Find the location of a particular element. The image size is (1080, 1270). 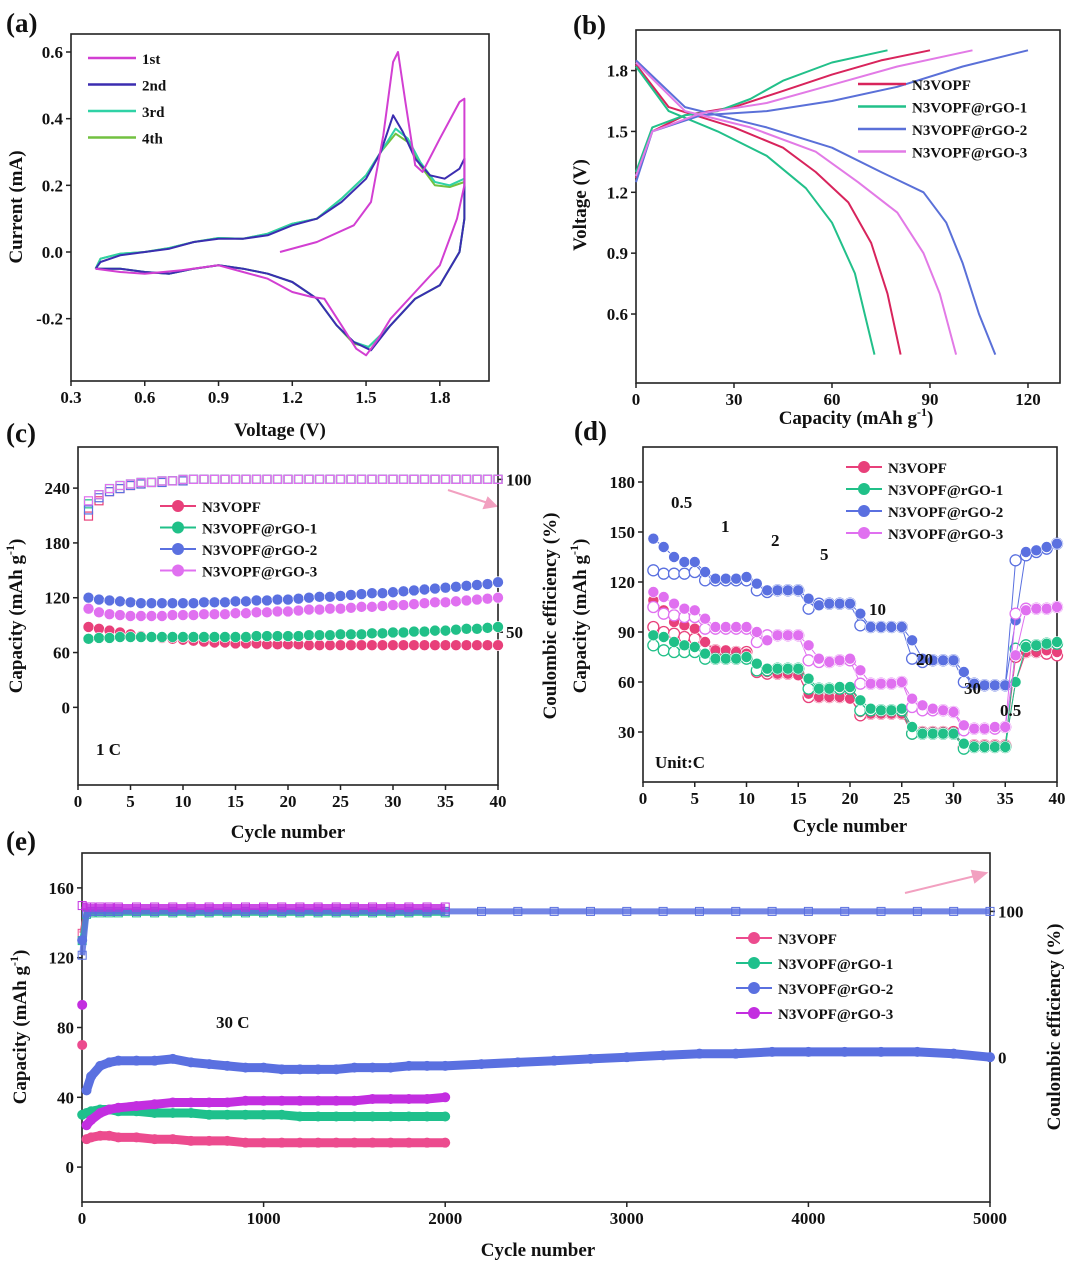

legend-item: N3VOPF@rGO-2 is located at coordinates (942, 131).